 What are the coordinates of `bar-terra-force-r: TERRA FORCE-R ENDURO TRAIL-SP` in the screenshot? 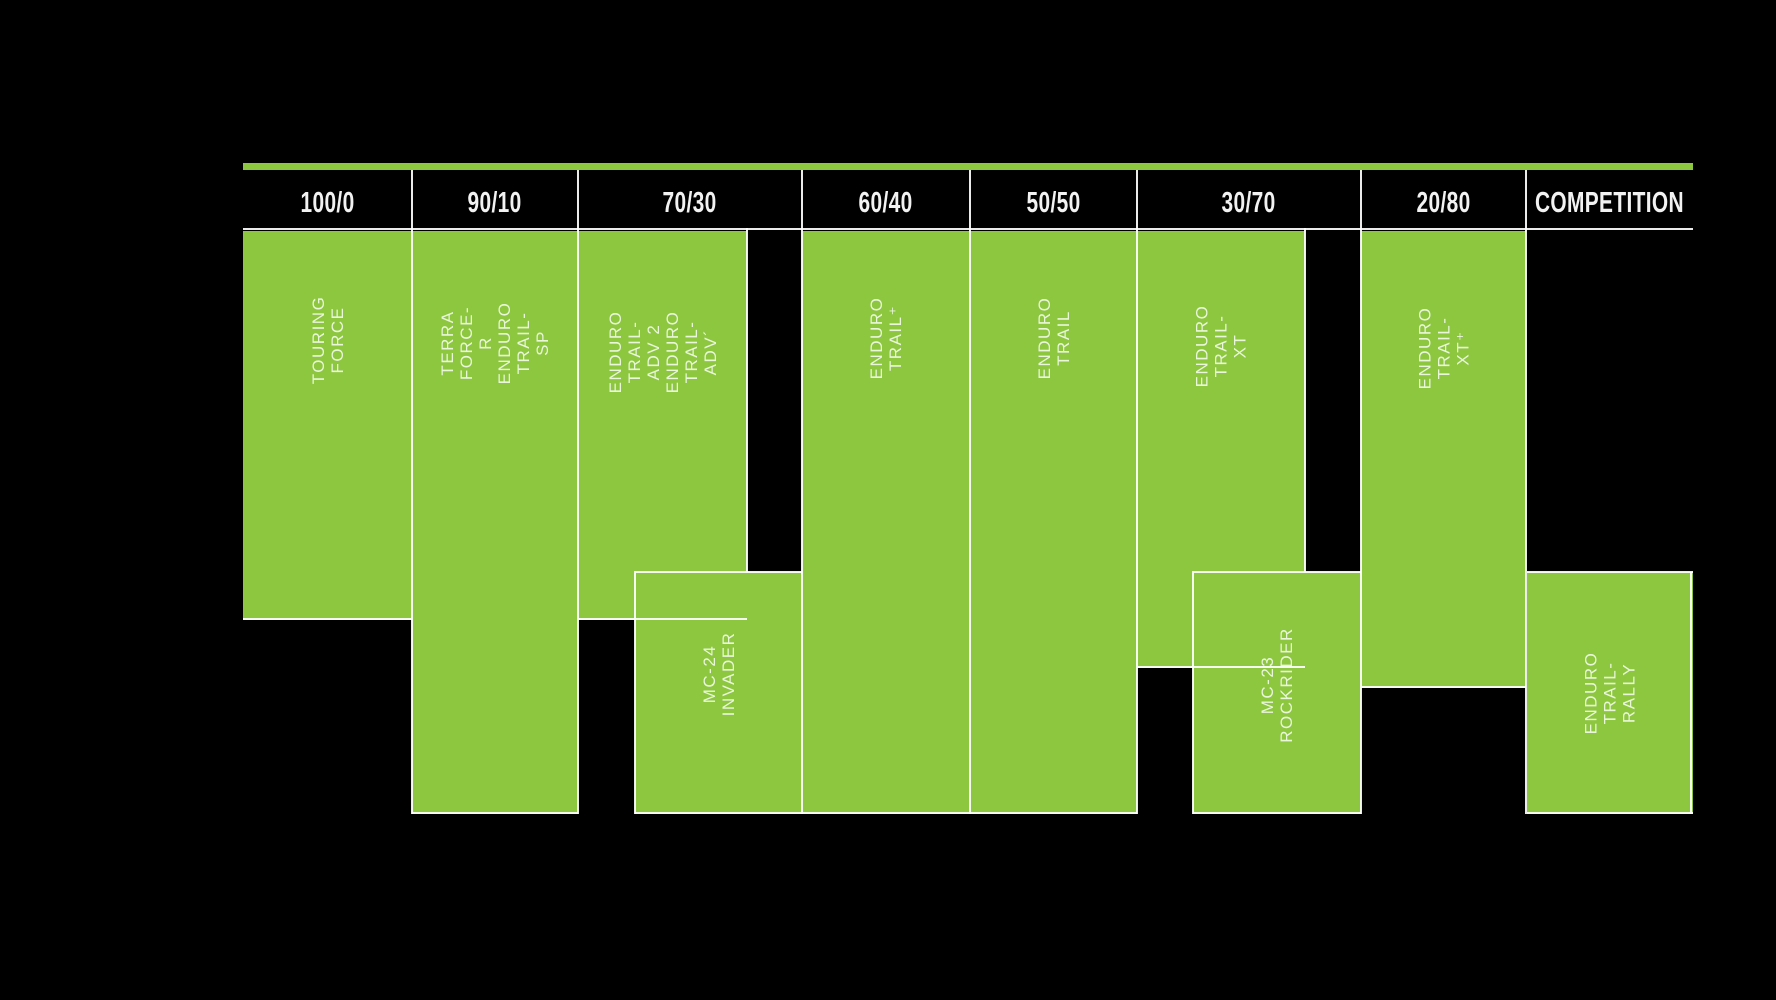 It's located at (495, 522).